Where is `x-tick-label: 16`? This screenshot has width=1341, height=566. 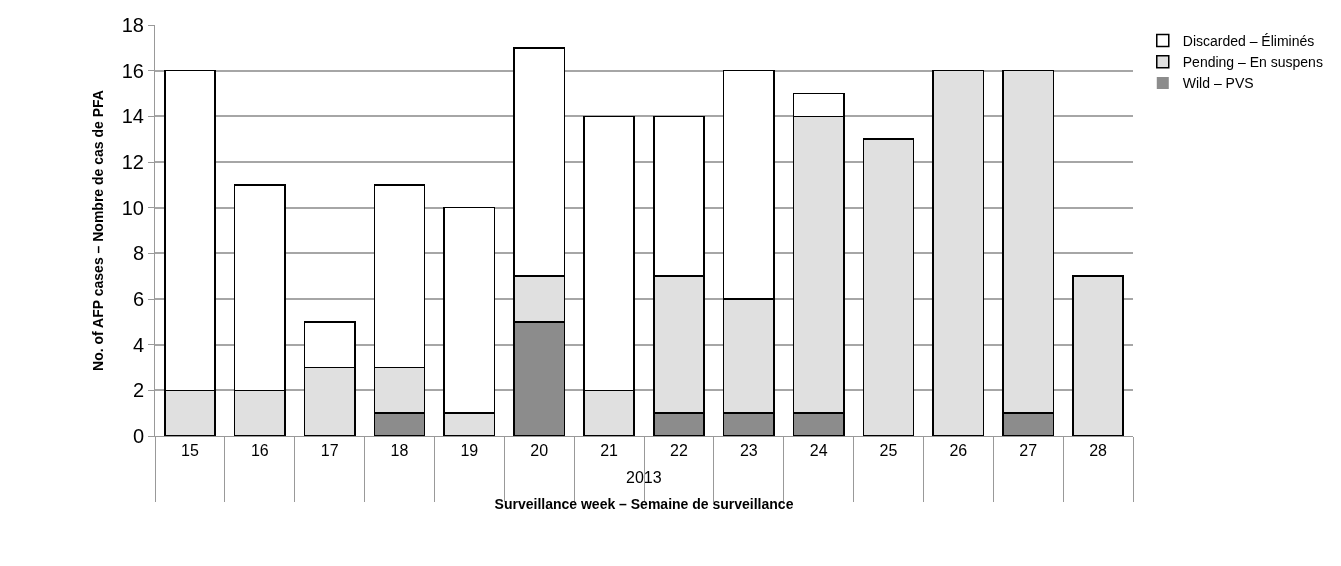 x-tick-label: 16 is located at coordinates (259, 451).